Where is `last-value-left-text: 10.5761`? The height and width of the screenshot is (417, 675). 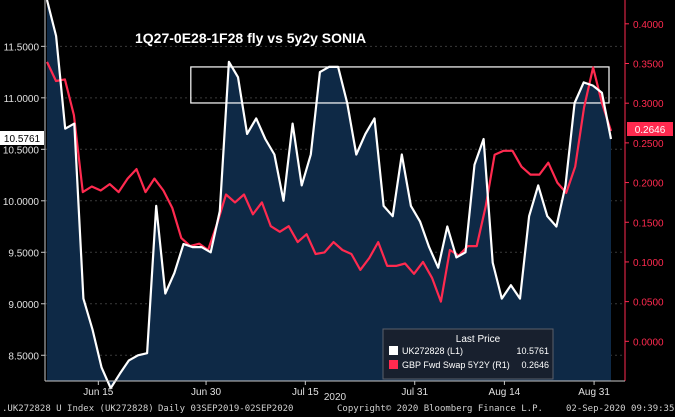 last-value-left-text: 10.5761 is located at coordinates (22, 139).